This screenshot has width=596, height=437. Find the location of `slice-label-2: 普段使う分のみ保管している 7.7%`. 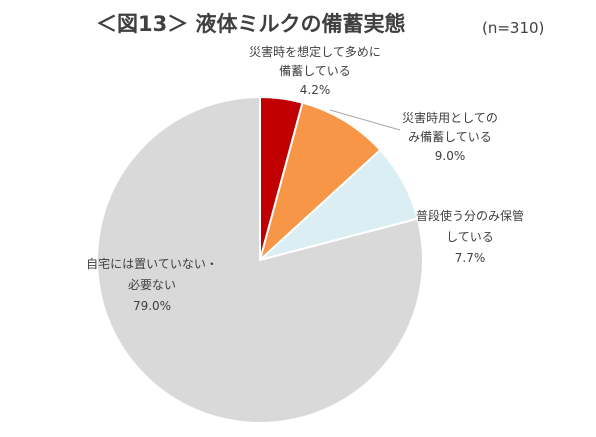

slice-label-2: 普段使う分のみ保管している 7.7% is located at coordinates (470, 236).